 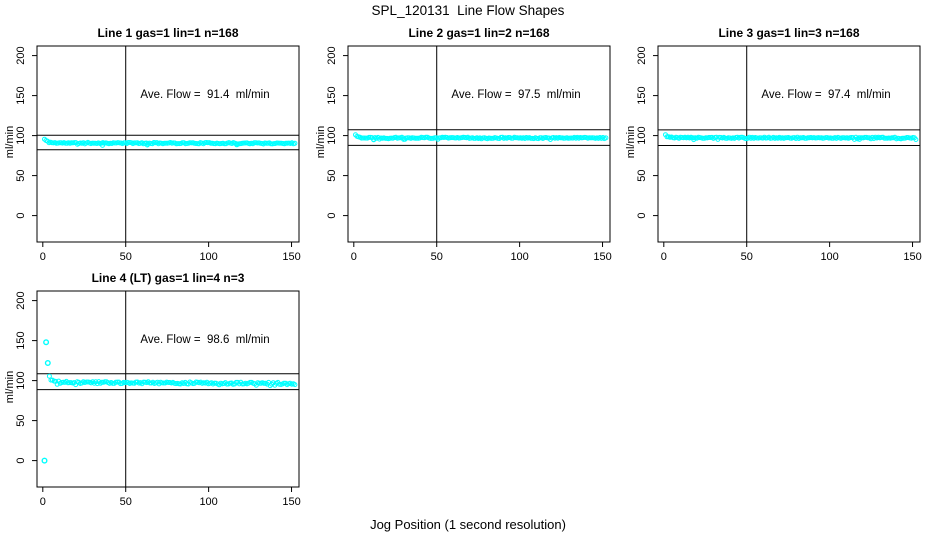 What do you see at coordinates (631, 142) in the screenshot?
I see `y-axis-label-line-3: ml/min` at bounding box center [631, 142].